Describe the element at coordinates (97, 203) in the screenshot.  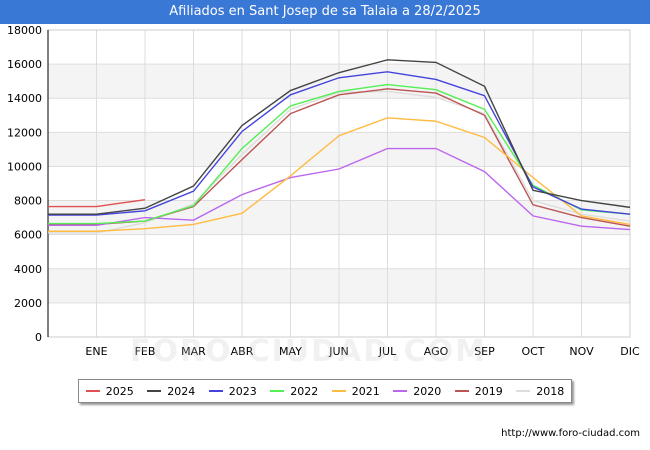
I see `series-line-2025` at that location.